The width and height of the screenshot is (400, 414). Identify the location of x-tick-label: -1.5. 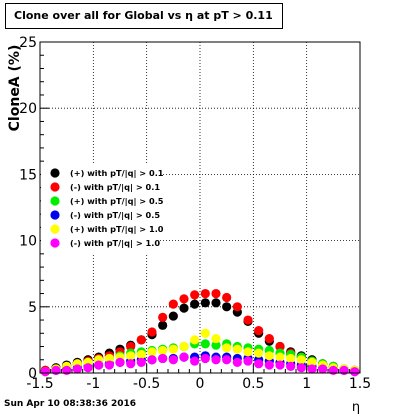
(39, 384).